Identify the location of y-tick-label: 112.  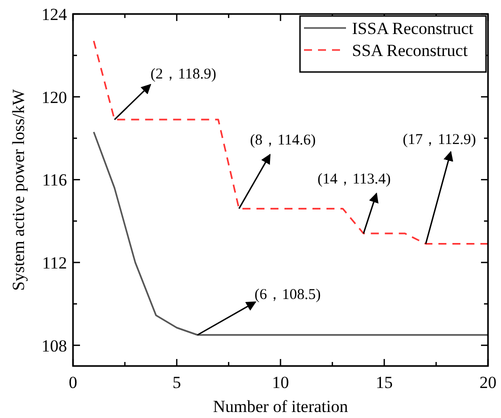
(54, 262).